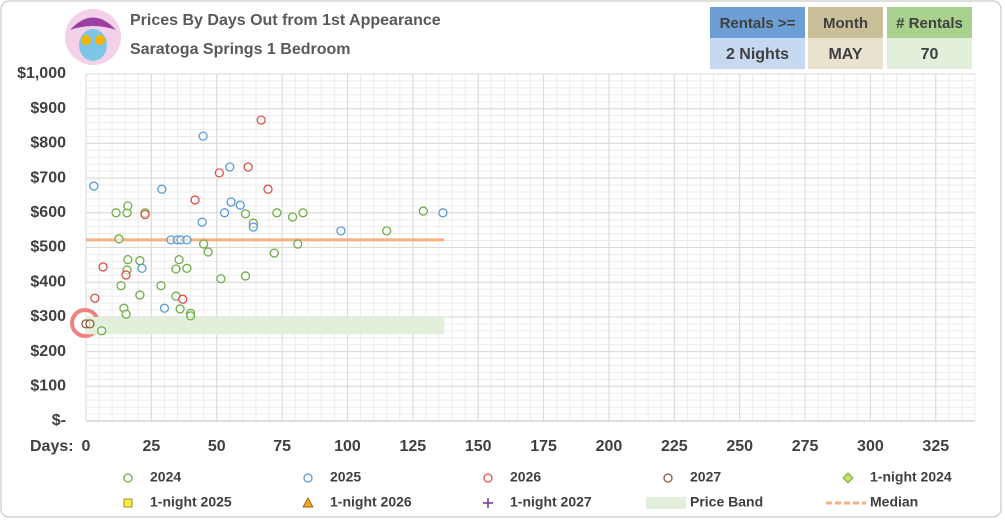 This screenshot has height=526, width=1005. Describe the element at coordinates (59, 420) in the screenshot. I see `y-tick-label: $-` at that location.